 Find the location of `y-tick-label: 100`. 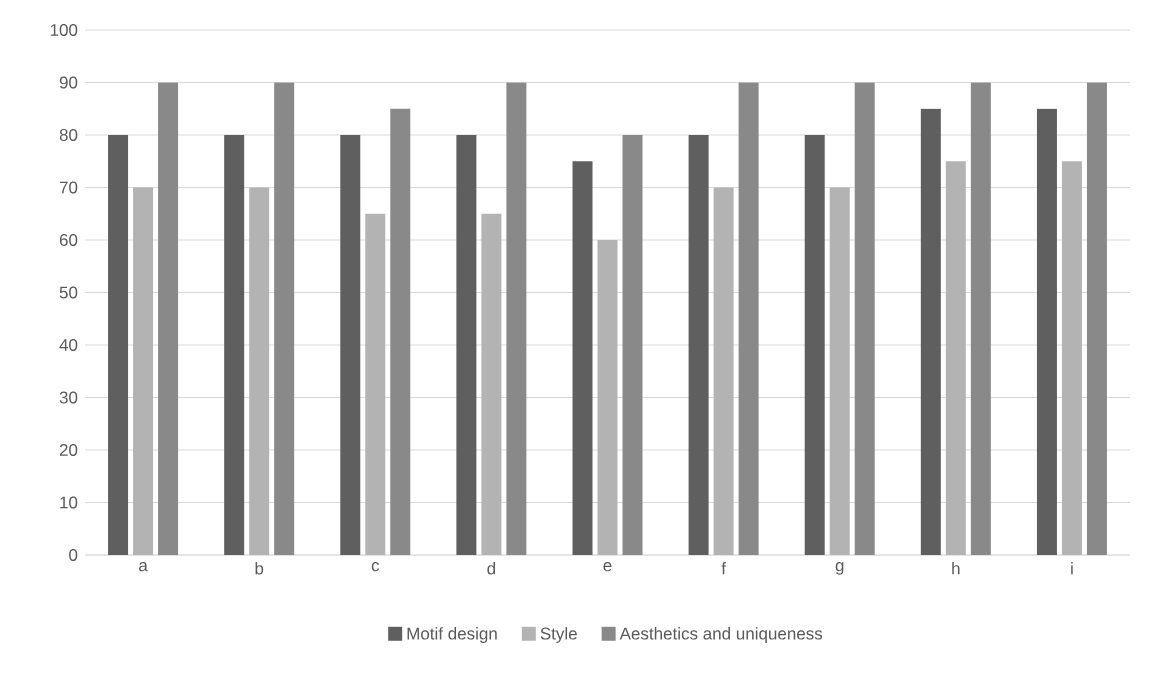

y-tick-label: 100 is located at coordinates (64, 29).